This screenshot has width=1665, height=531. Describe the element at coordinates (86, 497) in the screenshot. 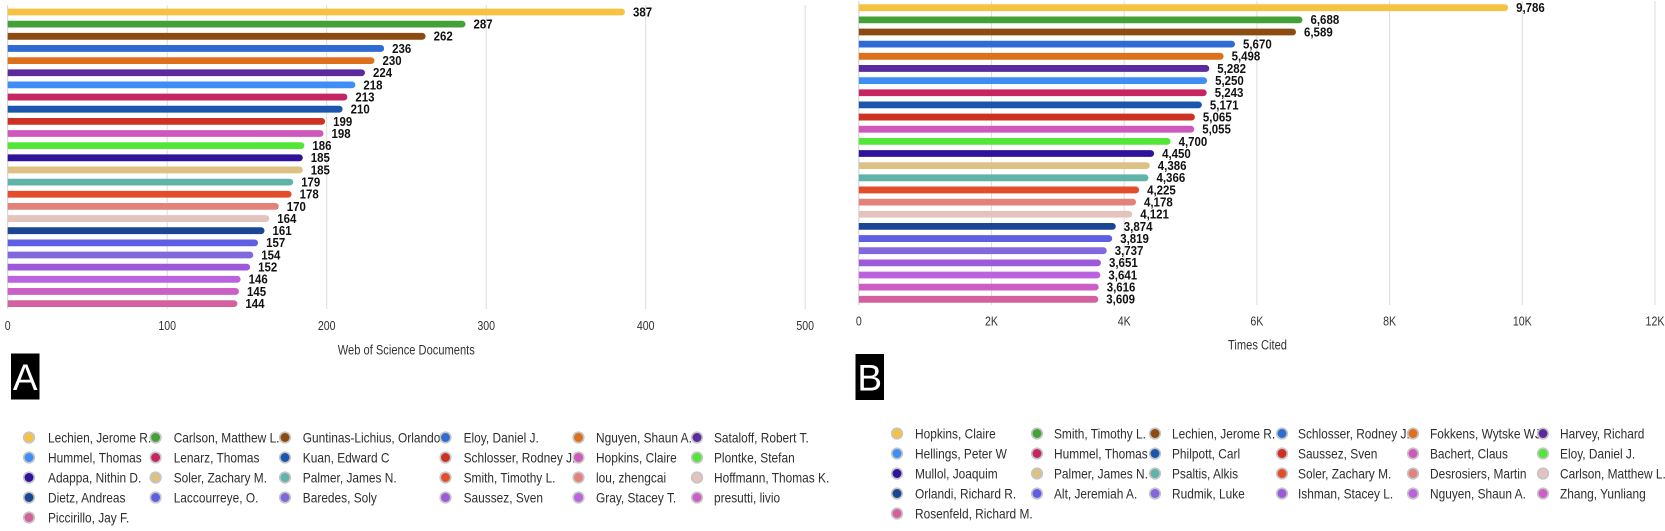

I see `svg-text: Dietz, Andreas` at that location.